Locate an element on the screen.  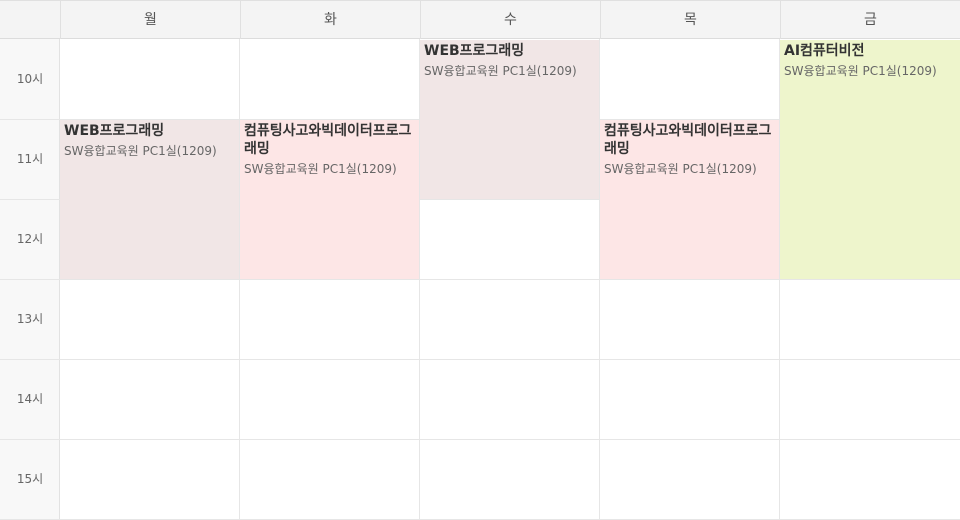
class-block-thu-bigdata: 컴퓨팅사고와빅데이터프로그래밍 SW융합교육원 PC1실(1209) is located at coordinates (689, 199).